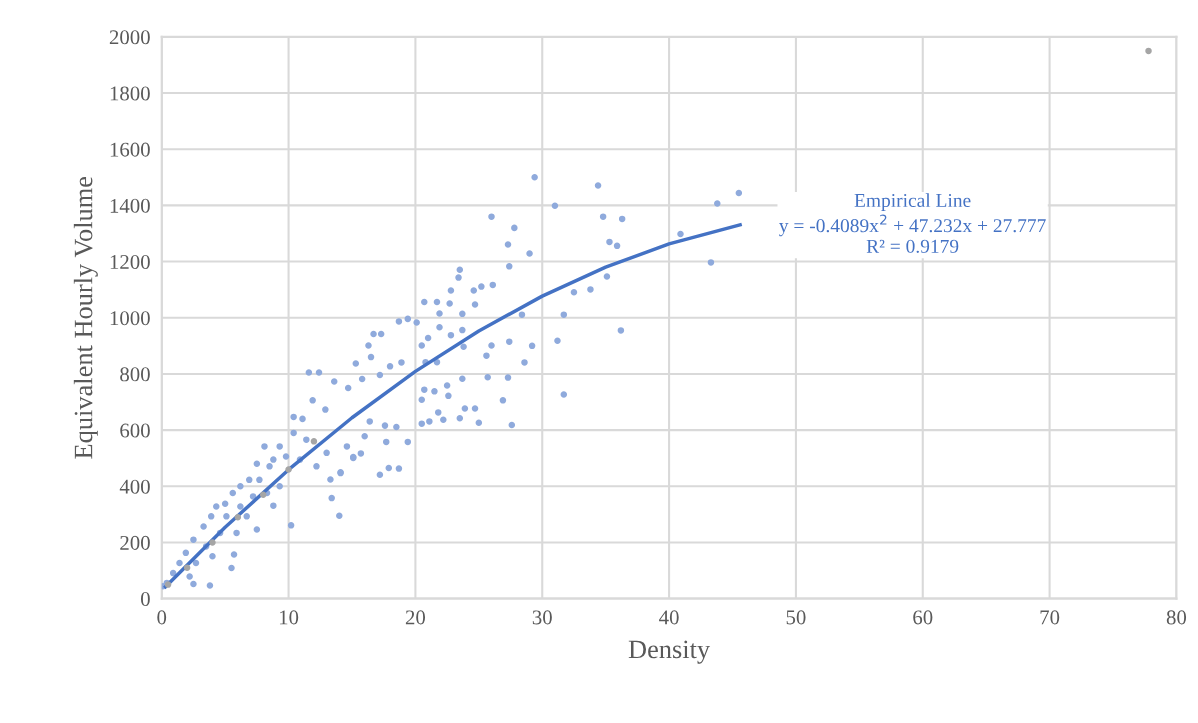 The image size is (1198, 723). I want to click on y-tick-label: 0, so click(145, 599).